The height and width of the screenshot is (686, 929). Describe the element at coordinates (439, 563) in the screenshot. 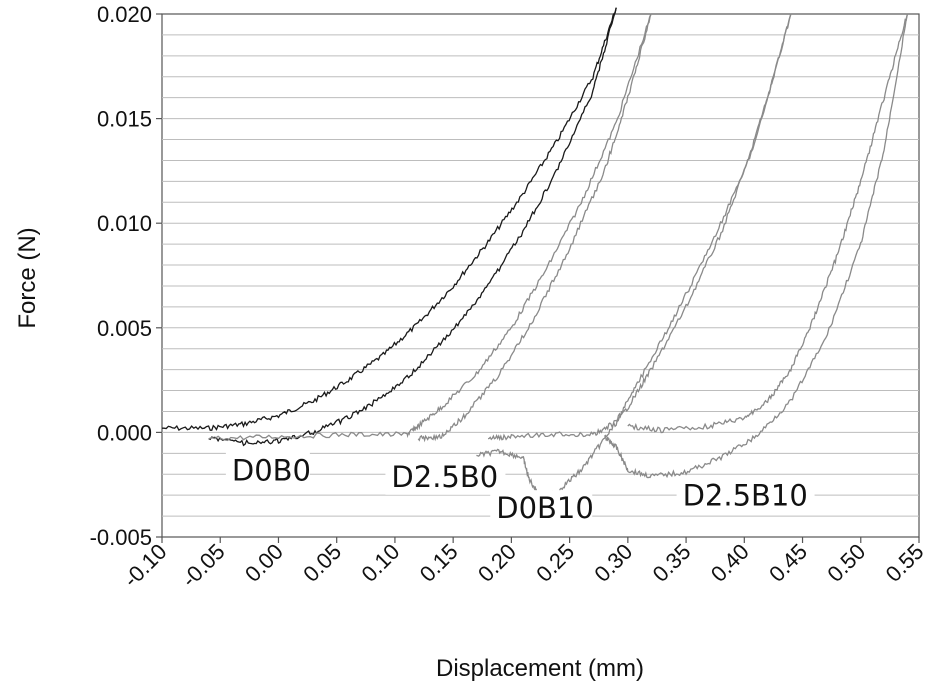

I see `x-tick-label: 0.15` at that location.